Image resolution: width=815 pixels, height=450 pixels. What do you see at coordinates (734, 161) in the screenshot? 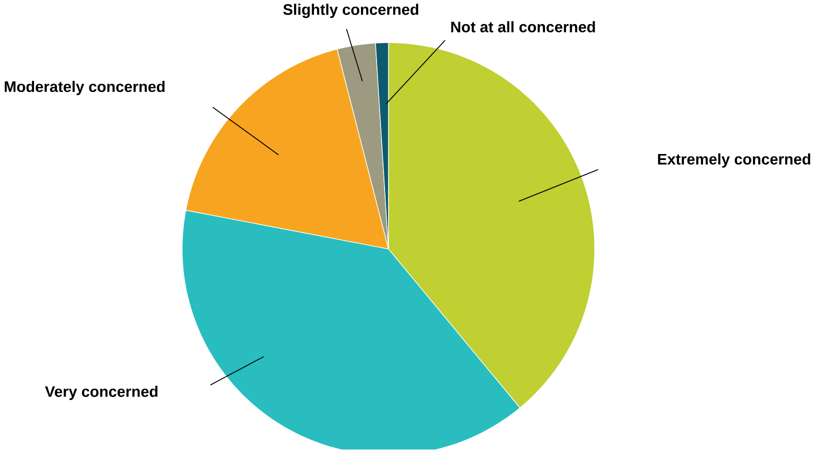
I see `slice-label: Extremely concerned` at bounding box center [734, 161].